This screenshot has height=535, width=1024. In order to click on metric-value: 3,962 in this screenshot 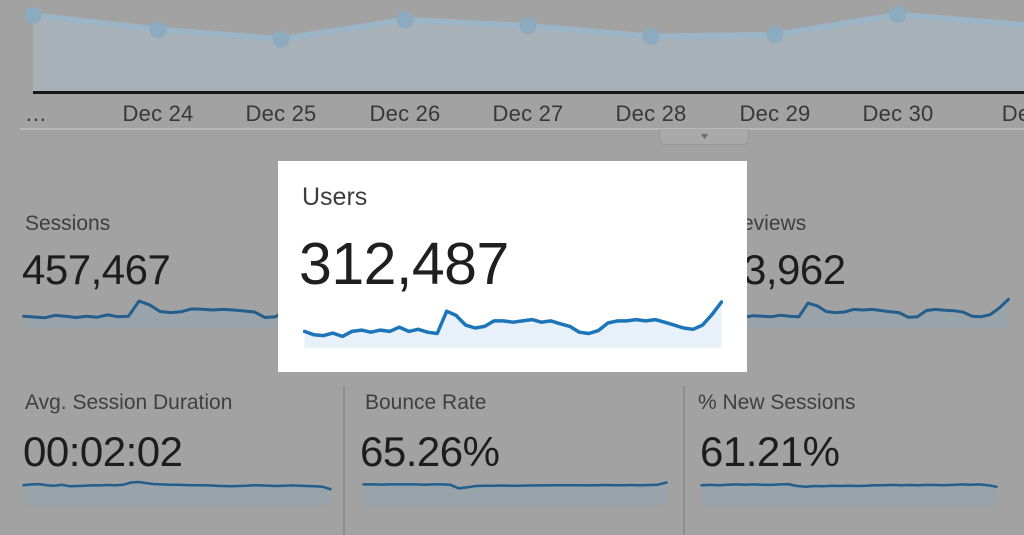, I will do `click(794, 269)`.